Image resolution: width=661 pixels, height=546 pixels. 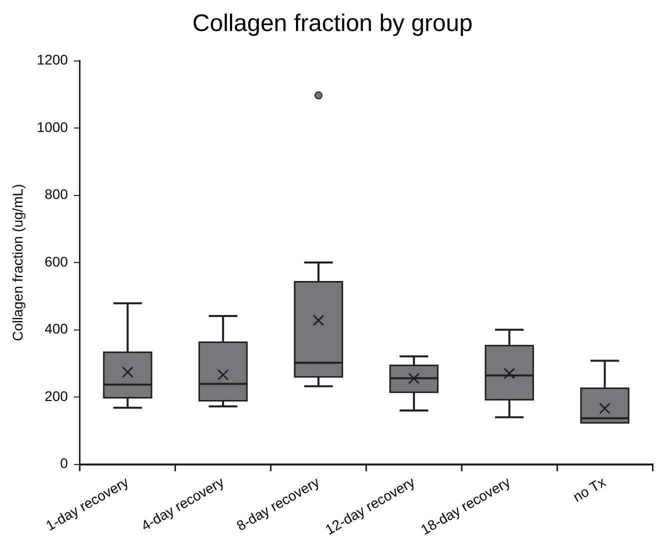 What do you see at coordinates (56, 261) in the screenshot?
I see `y-tick-label: 600` at bounding box center [56, 261].